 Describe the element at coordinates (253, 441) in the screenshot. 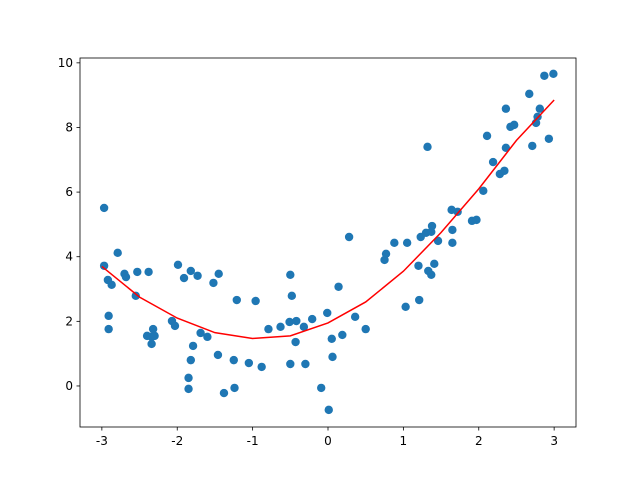

I see `x-tick-label: -1` at that location.